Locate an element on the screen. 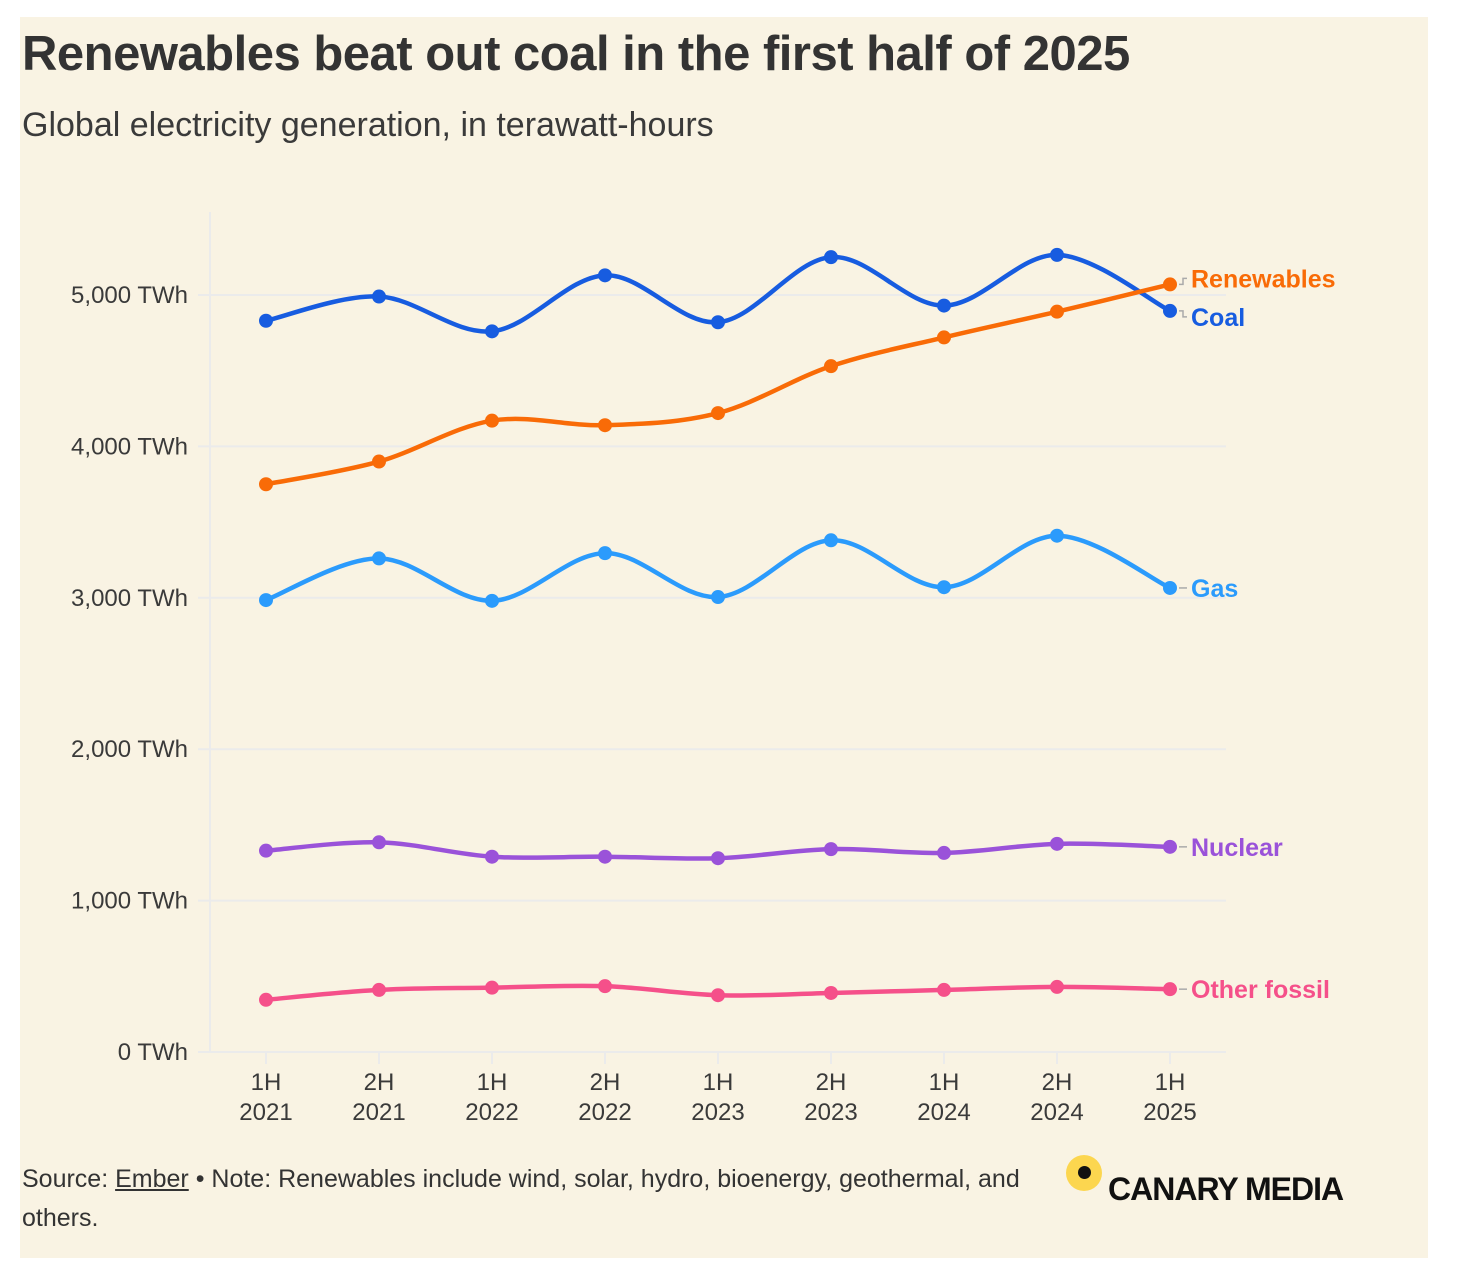  x-tick-label: 1H 2024 is located at coordinates (943, 1097).